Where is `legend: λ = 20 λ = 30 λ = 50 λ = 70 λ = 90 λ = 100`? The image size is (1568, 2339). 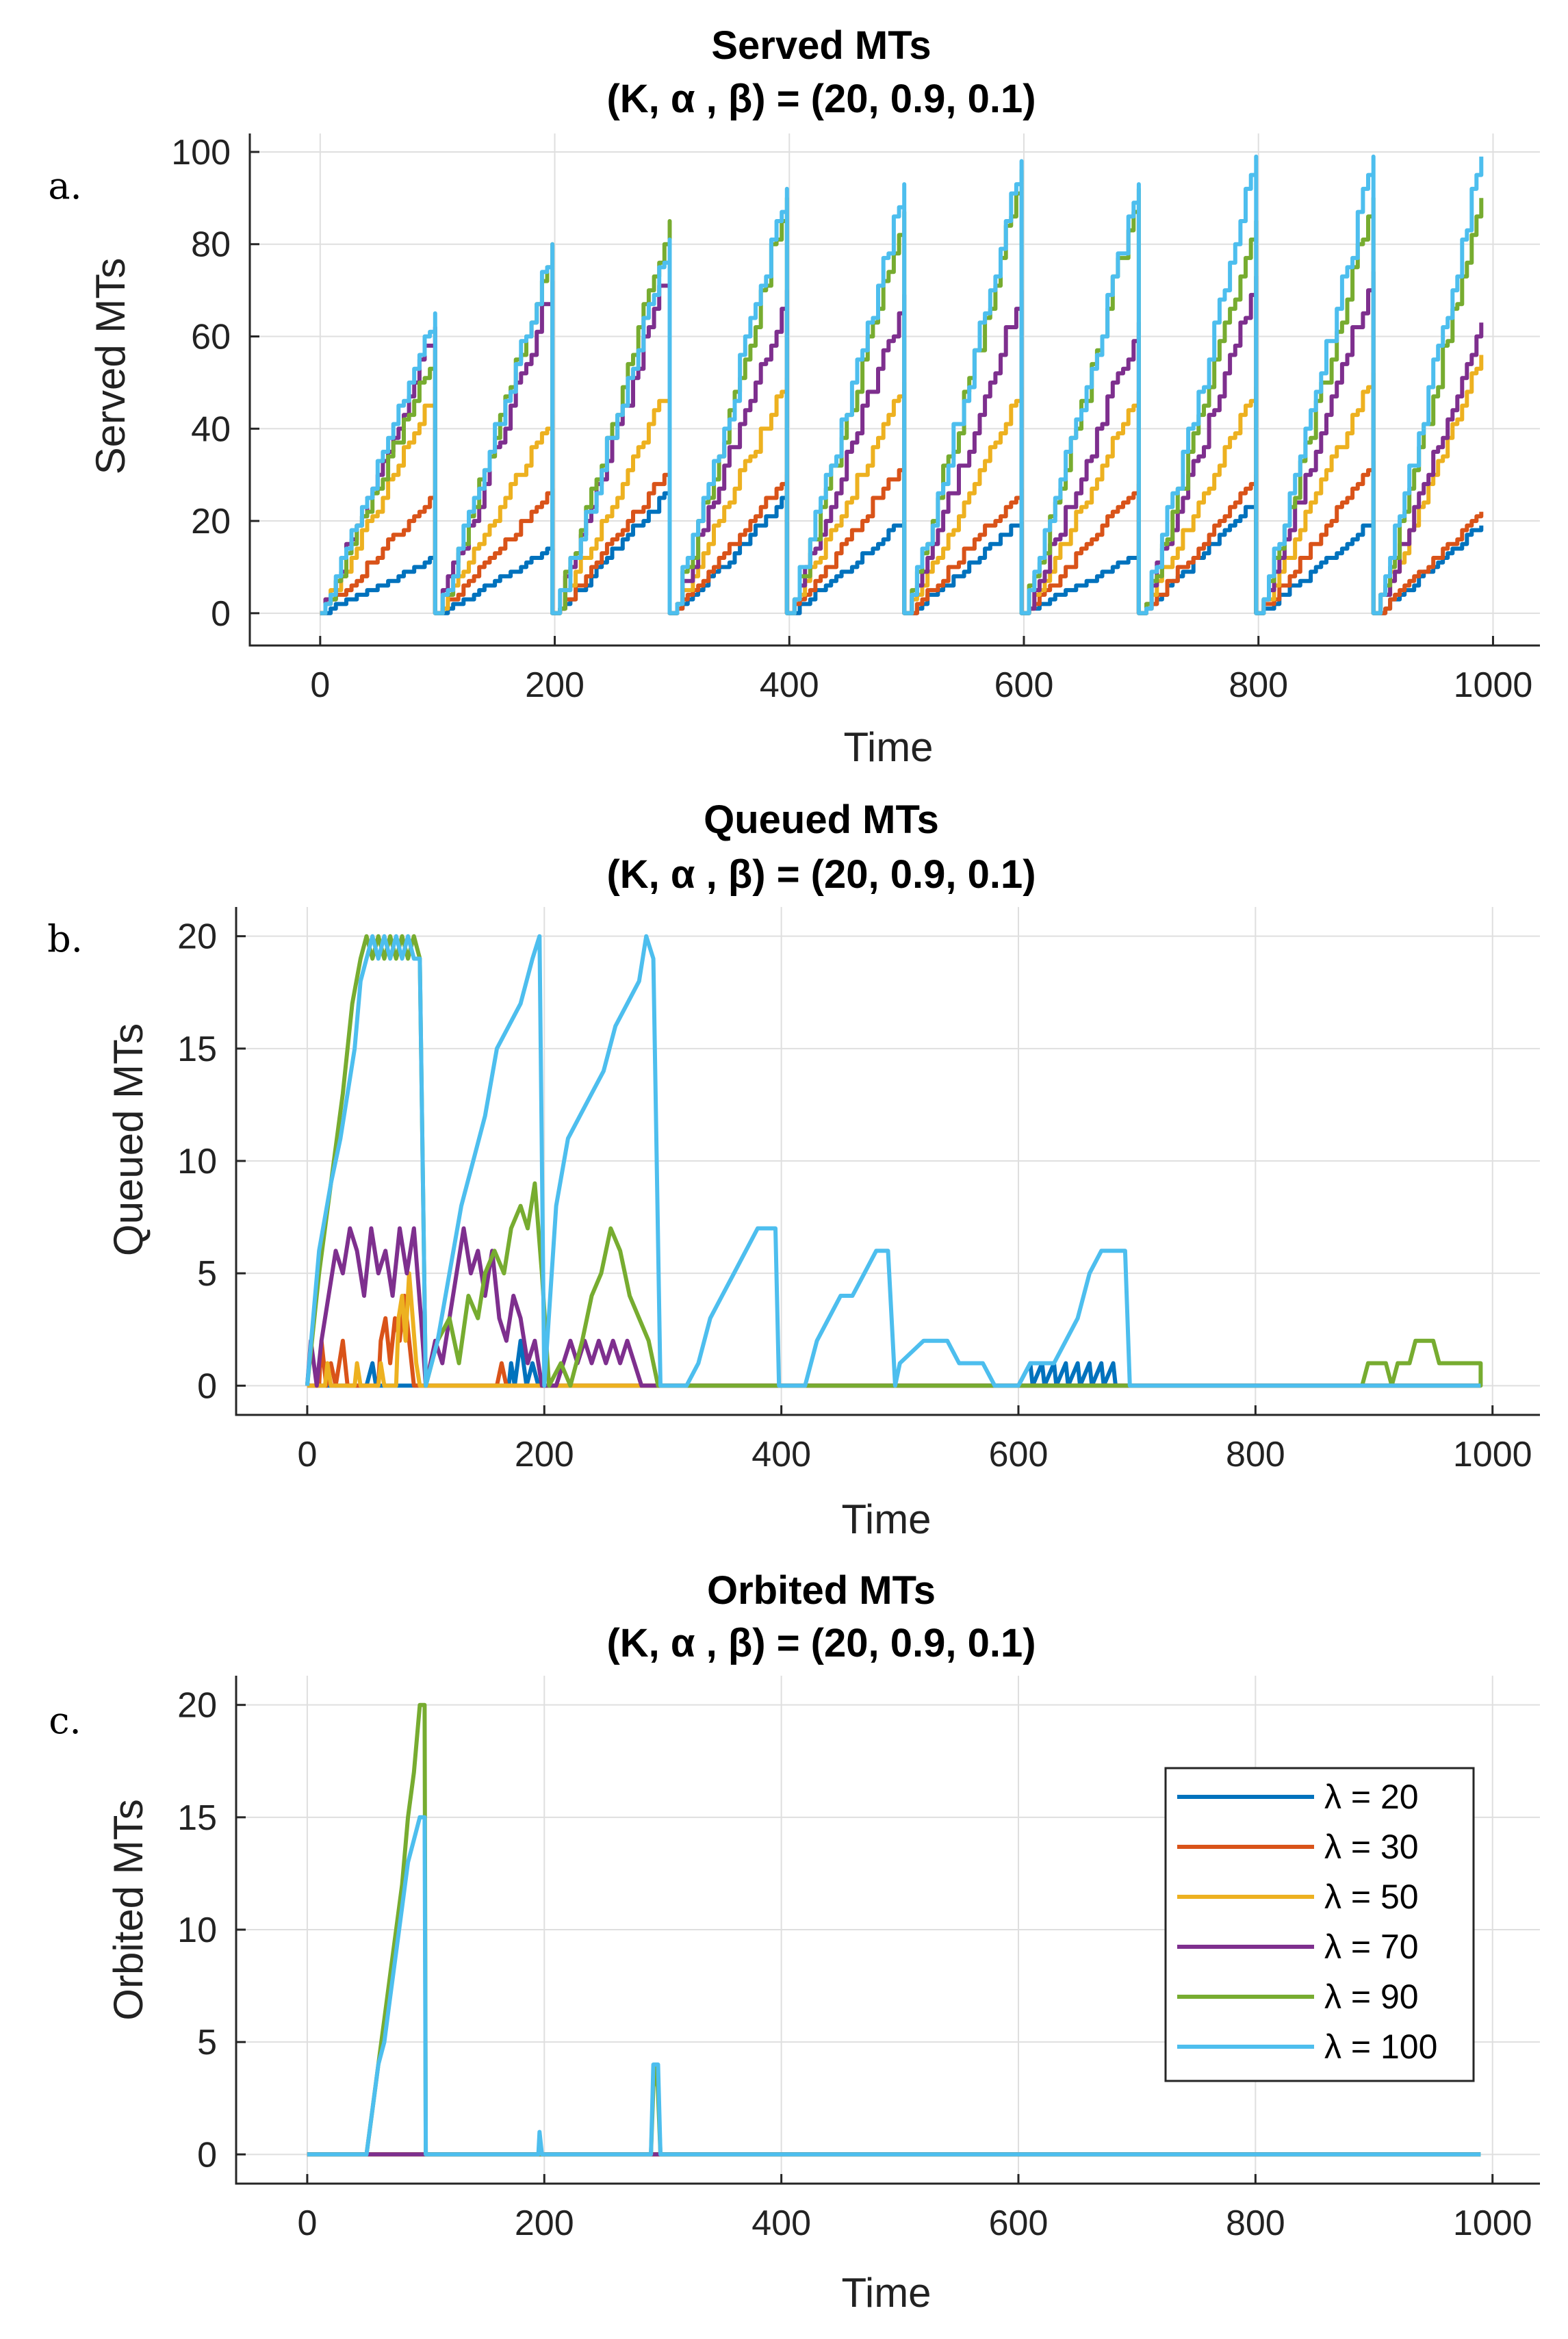 legend: λ = 20 λ = 30 λ = 50 λ = 70 λ = 90 λ = 100 is located at coordinates (1319, 1925).